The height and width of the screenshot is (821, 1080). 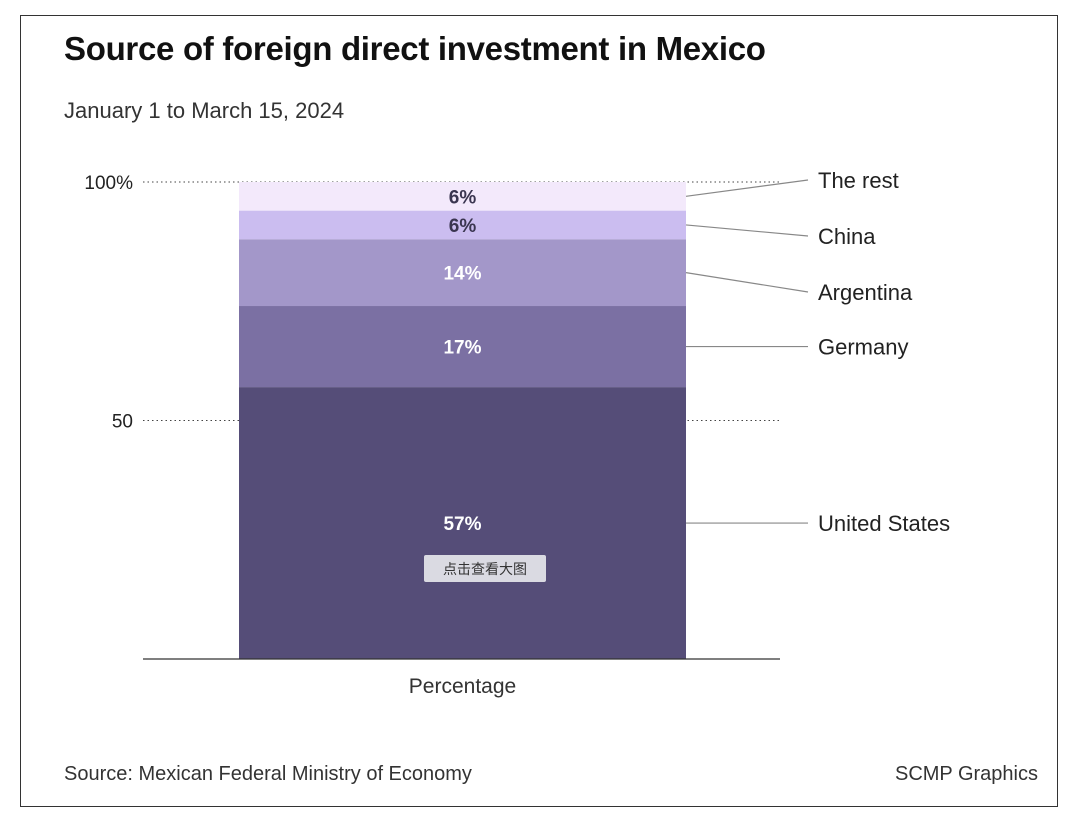 I want to click on data-label-china: 6%, so click(x=463, y=226).